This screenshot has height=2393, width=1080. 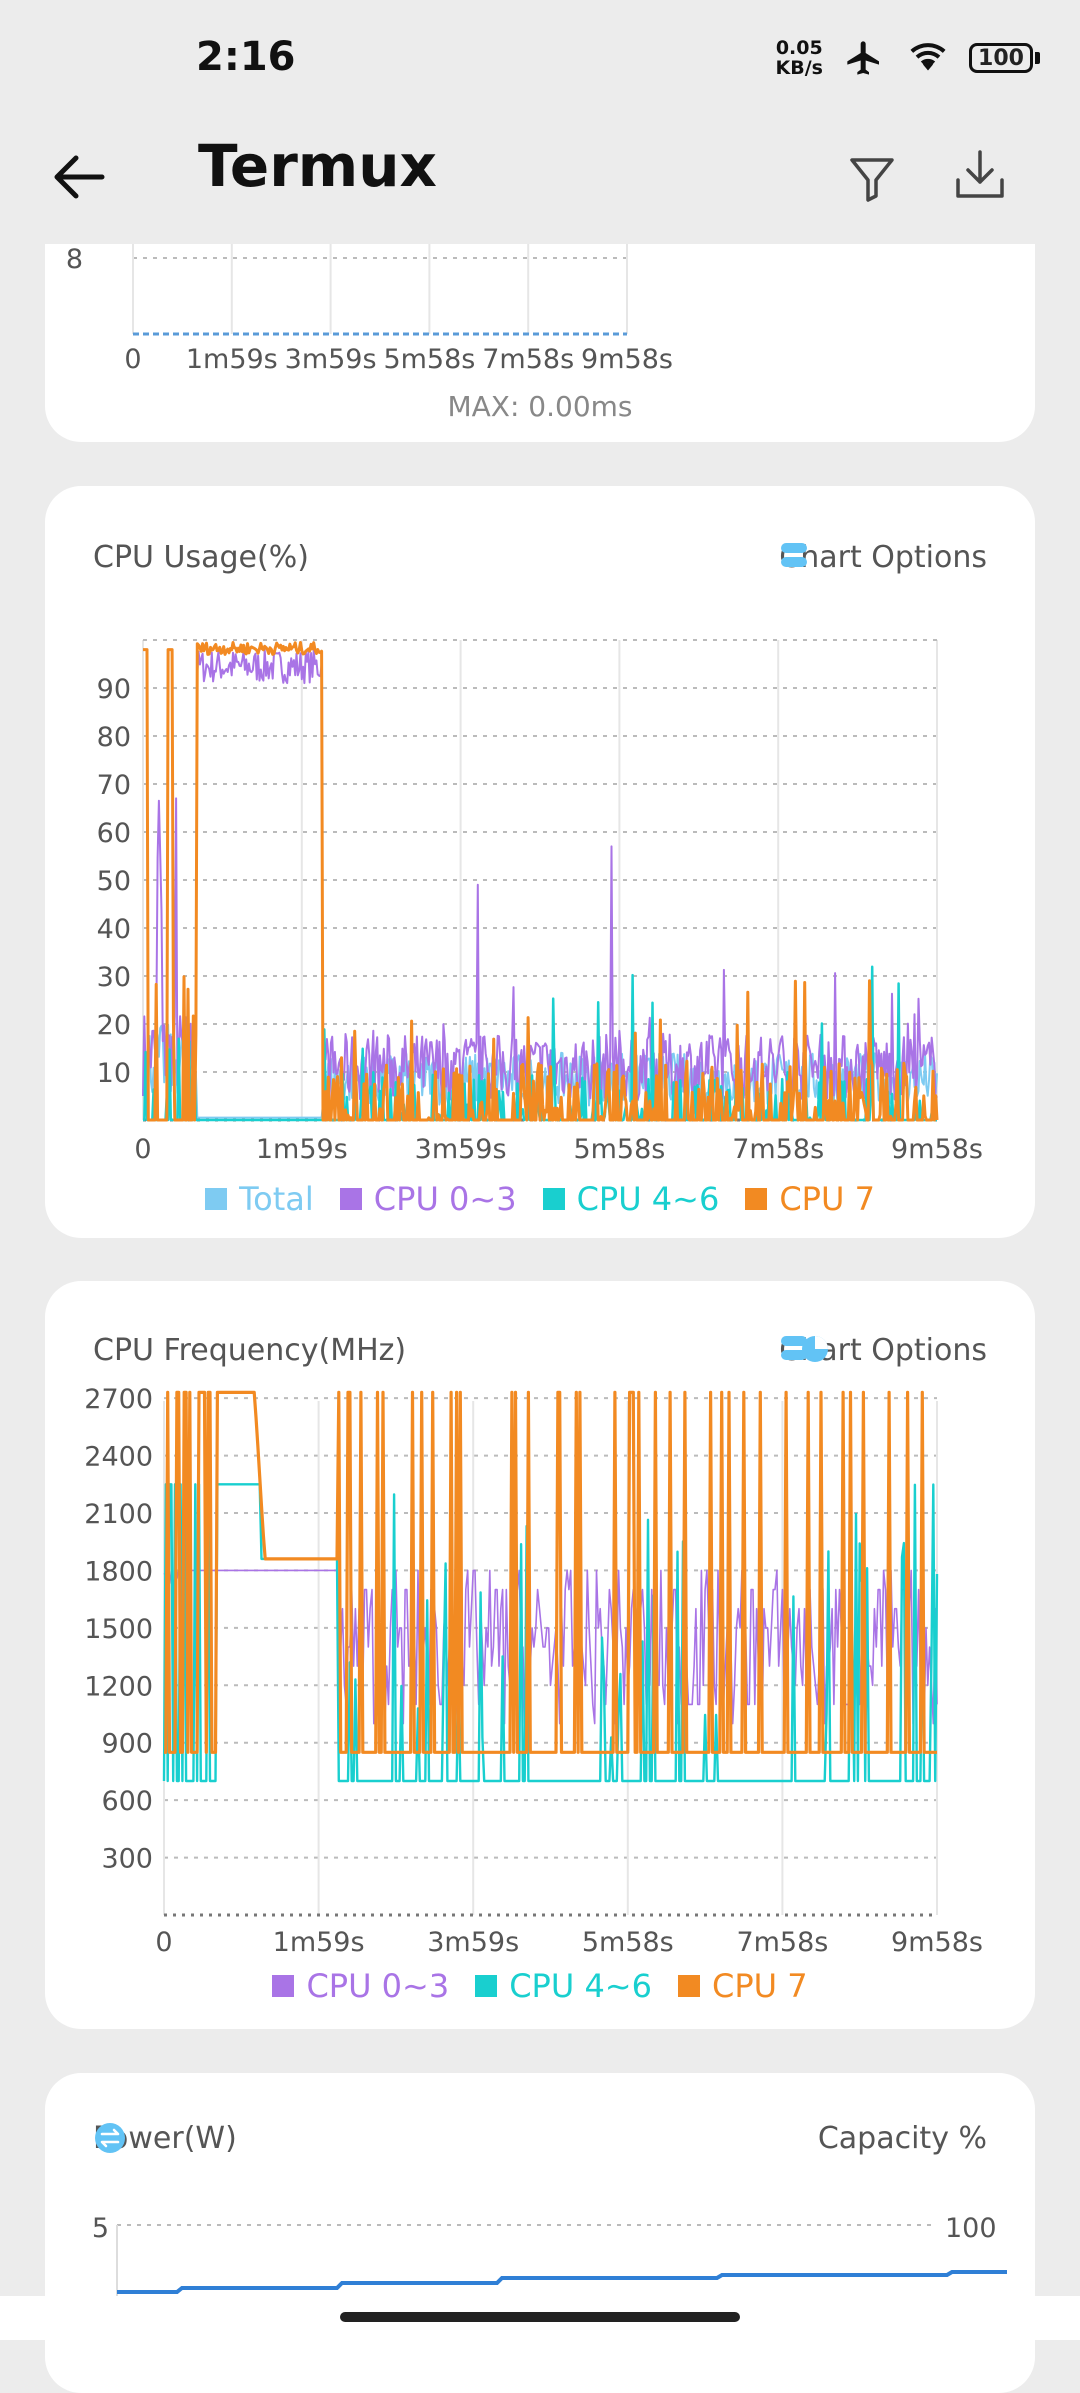 I want to click on cpu-usage-chart-options: Chart Options, so click(x=883, y=557).